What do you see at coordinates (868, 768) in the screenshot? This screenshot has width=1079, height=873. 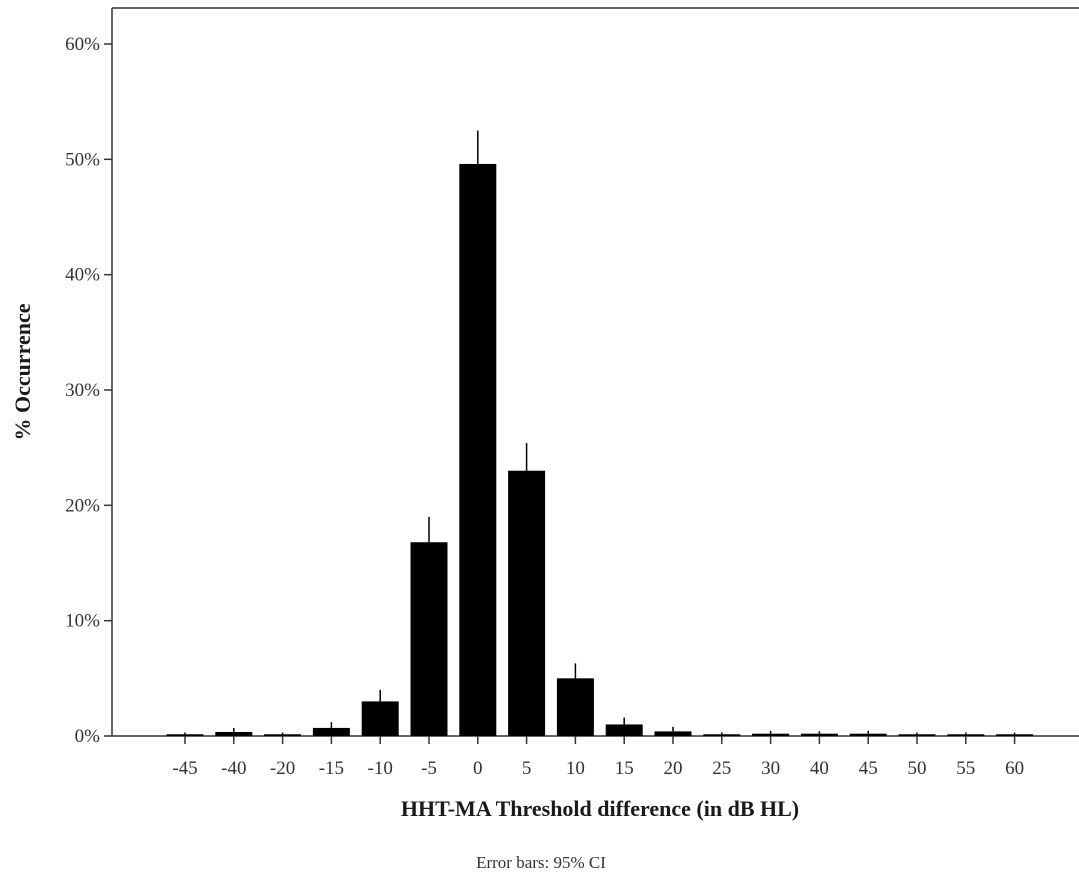 I see `x-tick-label: 45` at bounding box center [868, 768].